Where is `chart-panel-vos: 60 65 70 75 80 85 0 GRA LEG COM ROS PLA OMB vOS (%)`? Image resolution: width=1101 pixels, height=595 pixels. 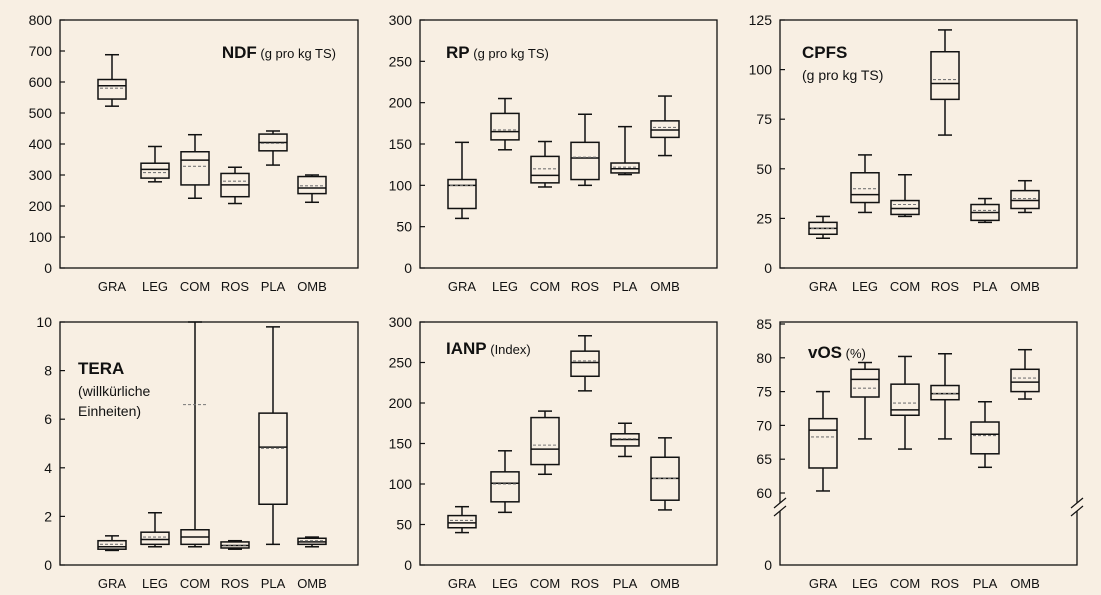
chart-panel-vos: 60 65 70 75 80 85 0 GRA LEG COM ROS PLA OMB vOS (%) is located at coordinates (920, 453).